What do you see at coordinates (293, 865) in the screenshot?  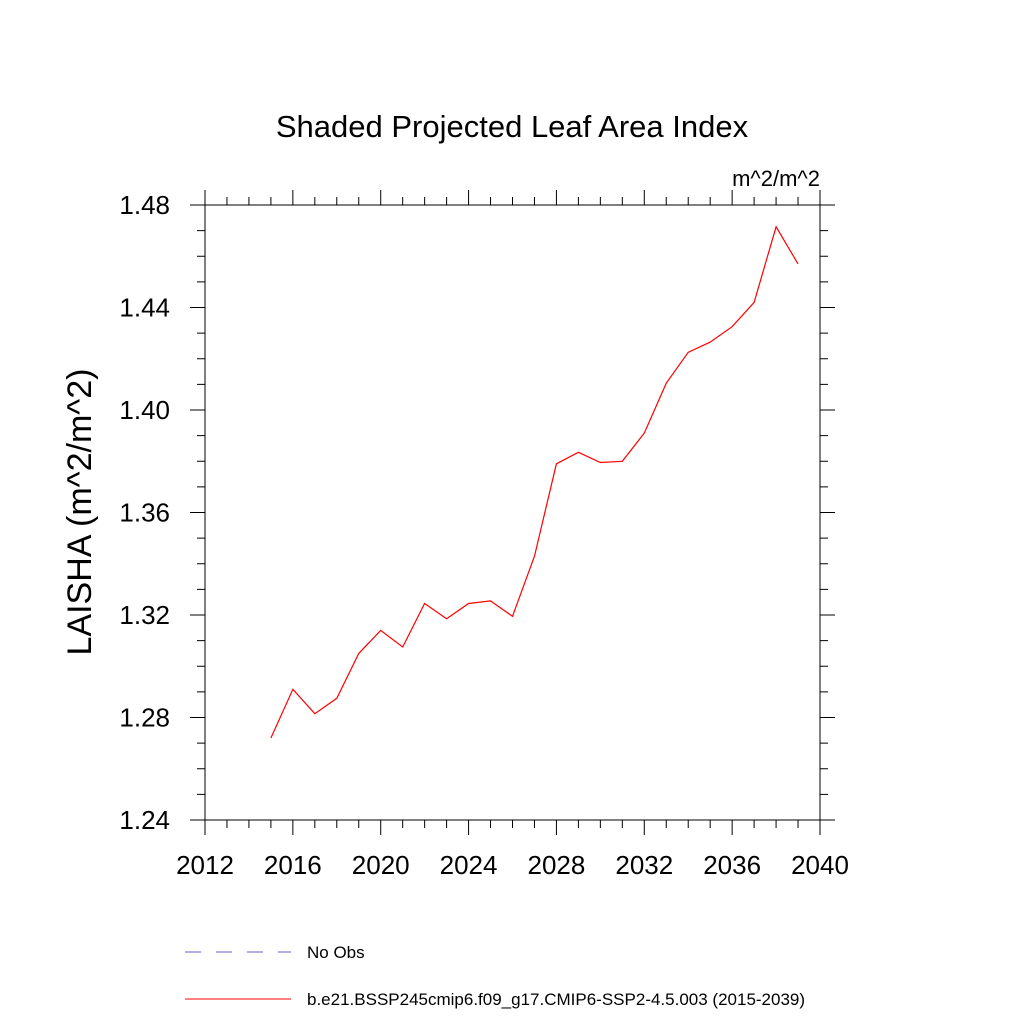 I see `x-tick-label: 2016` at bounding box center [293, 865].